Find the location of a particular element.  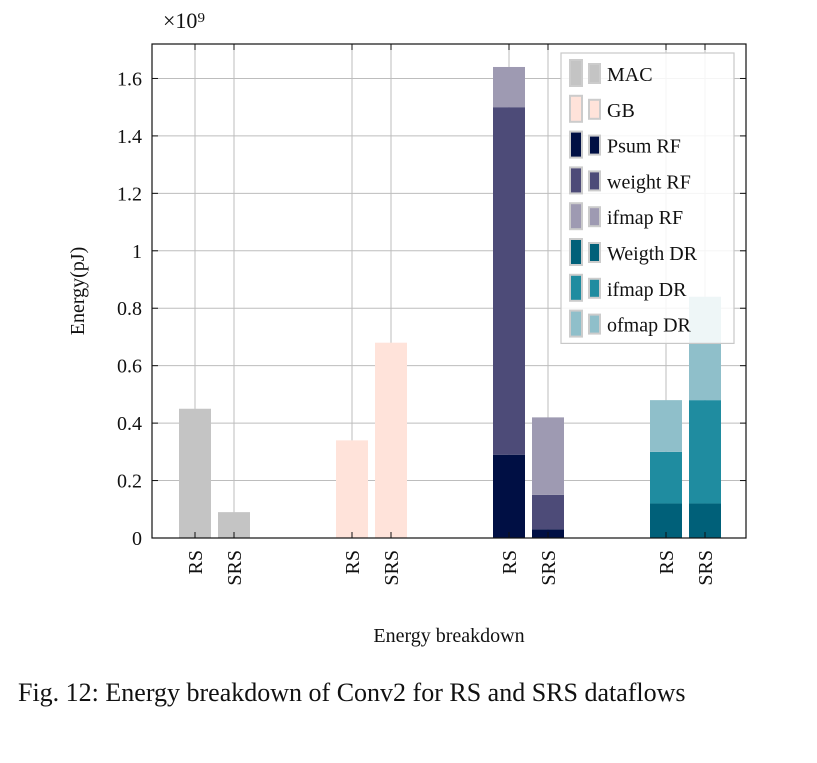

legend-label: Psum RF is located at coordinates (644, 147).